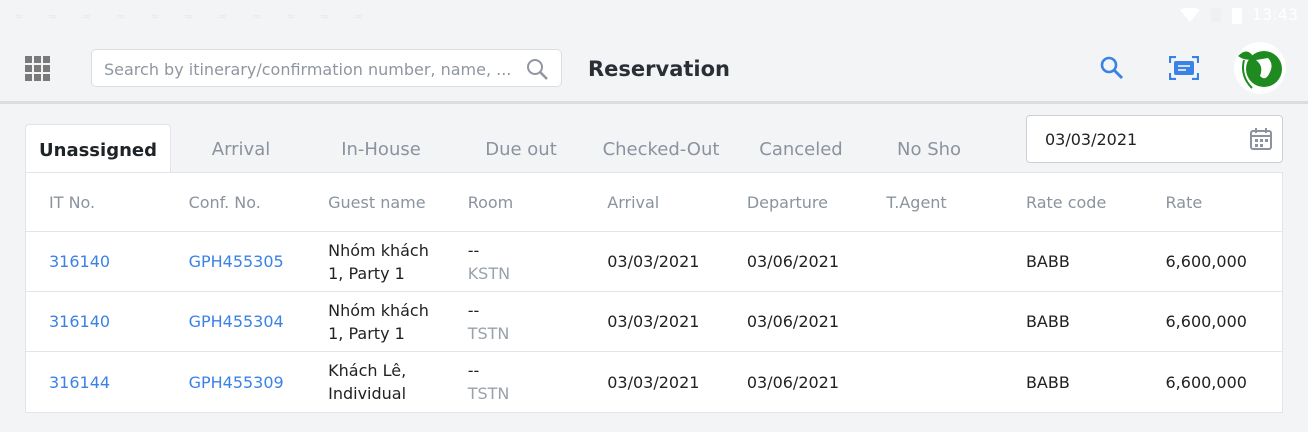  What do you see at coordinates (1189, 14) in the screenshot?
I see `wifi-icon` at bounding box center [1189, 14].